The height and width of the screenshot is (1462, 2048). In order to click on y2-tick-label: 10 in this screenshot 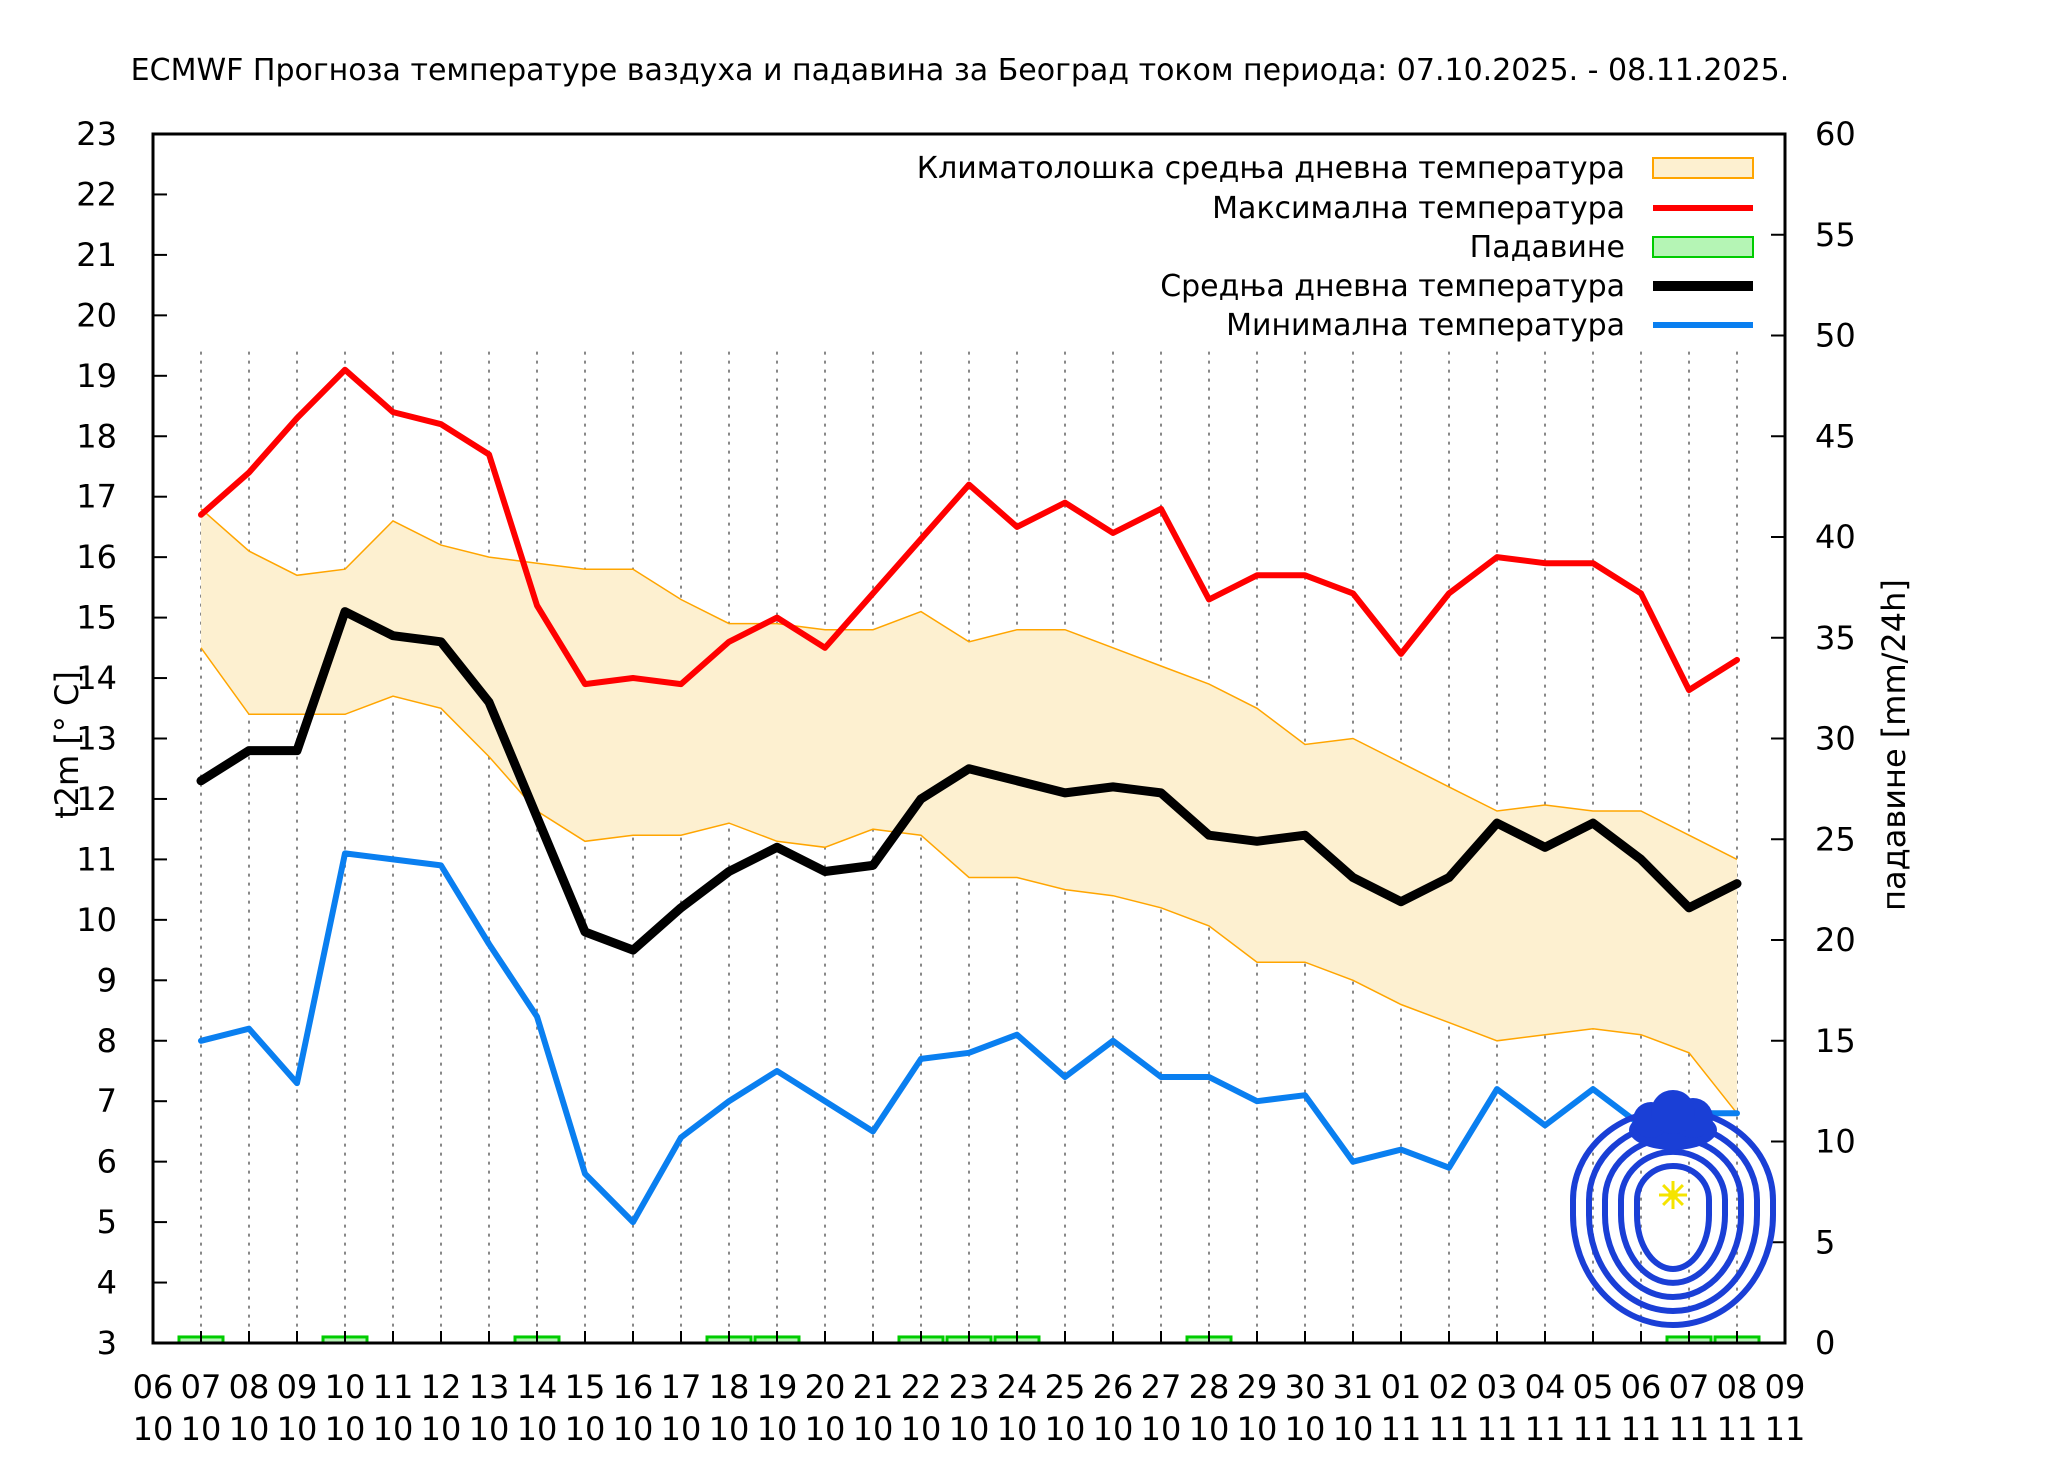, I will do `click(1835, 1142)`.